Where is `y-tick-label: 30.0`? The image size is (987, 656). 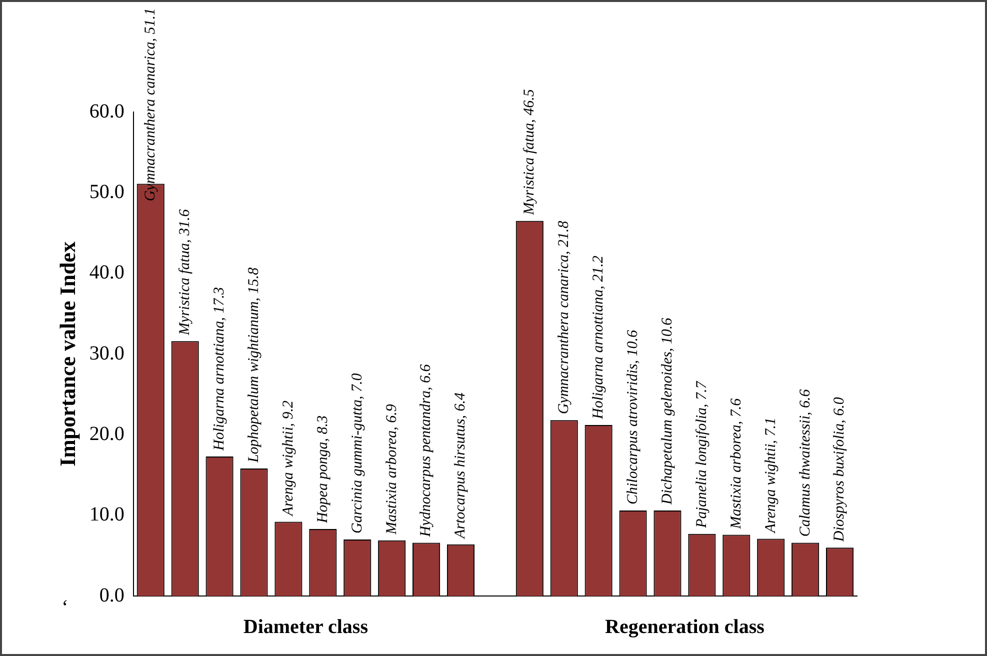
y-tick-label: 30.0 is located at coordinates (106, 353).